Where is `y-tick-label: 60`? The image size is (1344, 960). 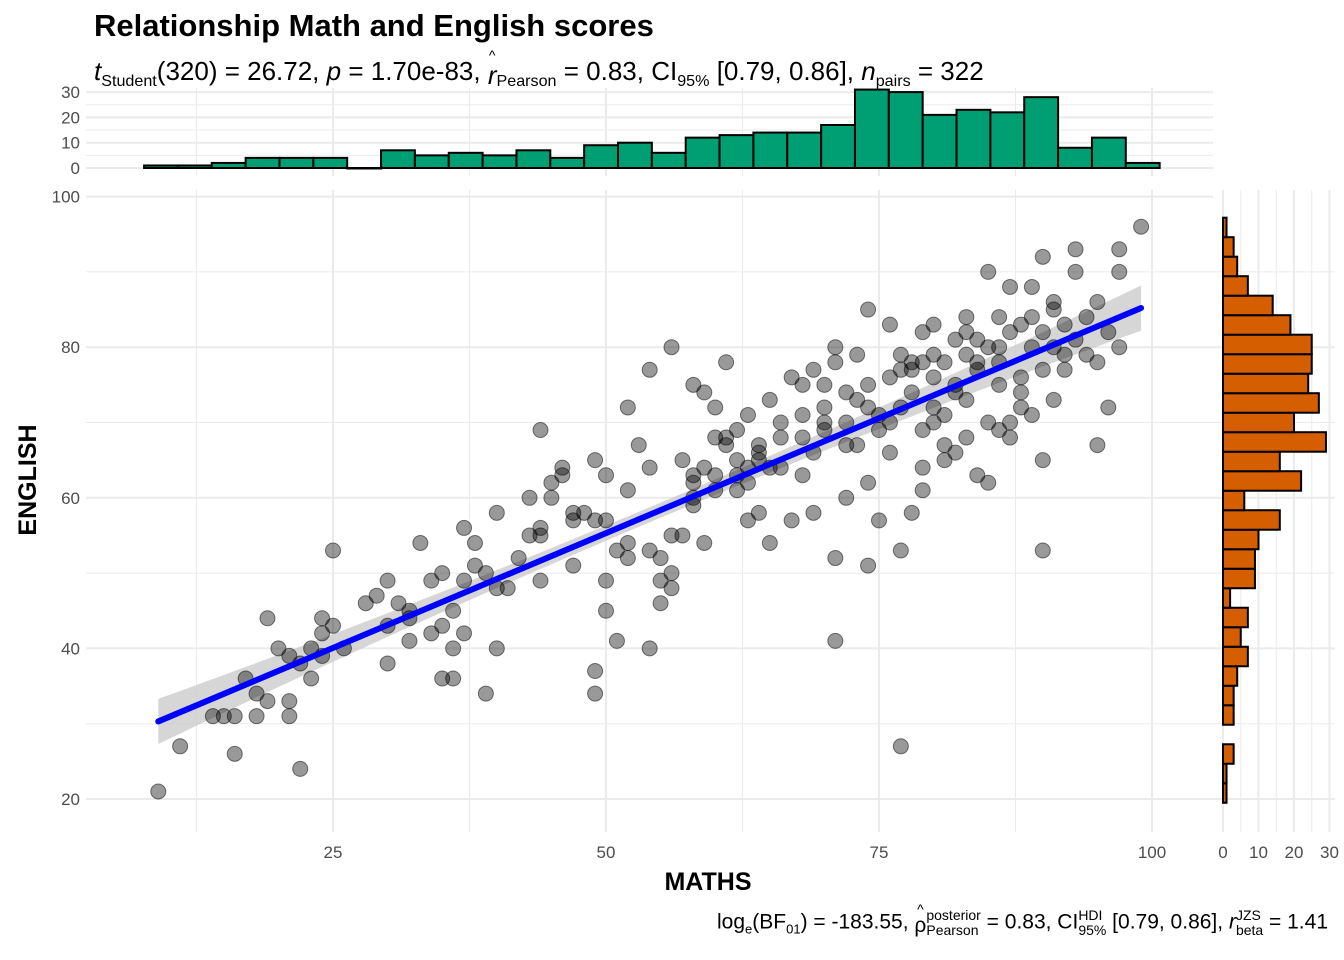
y-tick-label: 60 is located at coordinates (70, 498).